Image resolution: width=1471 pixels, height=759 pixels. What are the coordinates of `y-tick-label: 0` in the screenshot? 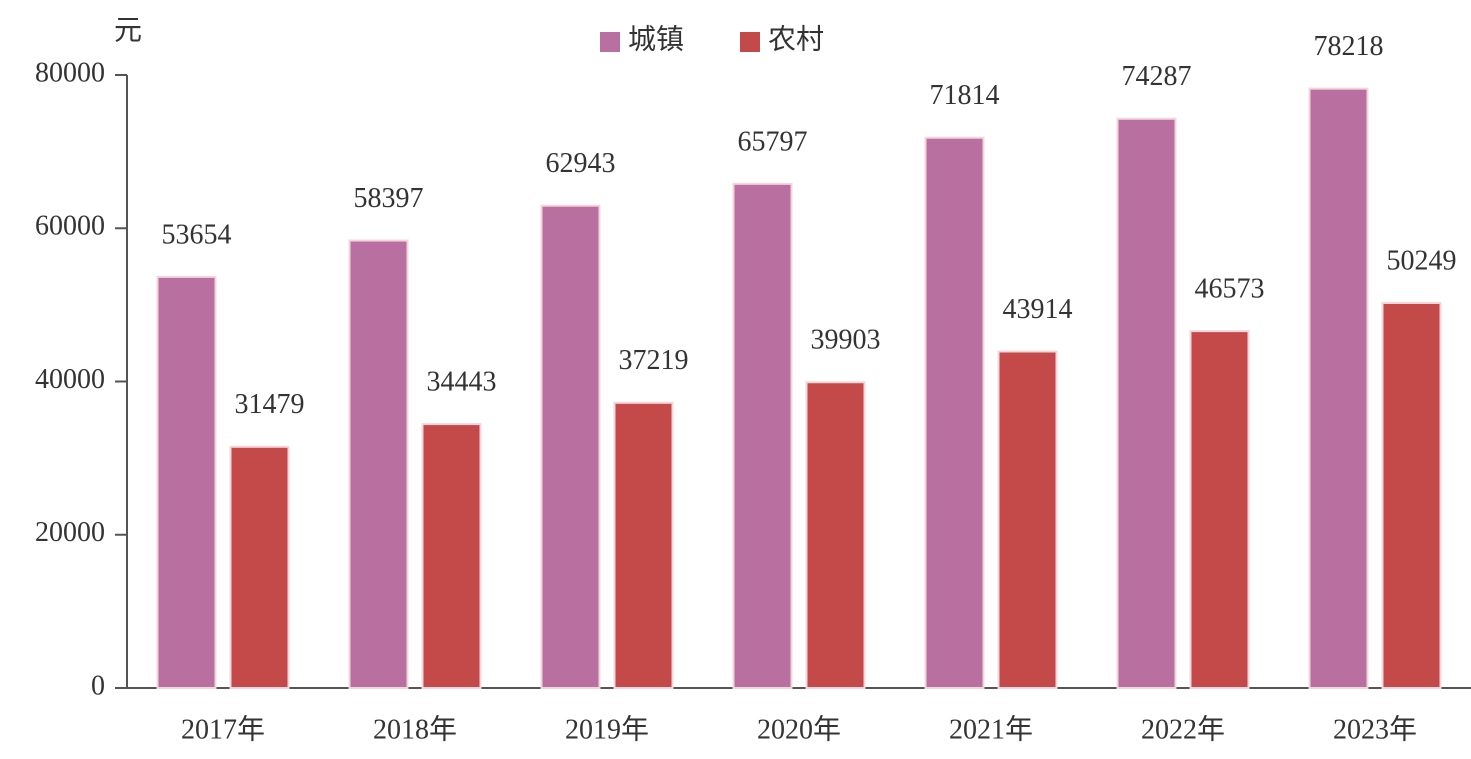 It's located at (98, 685).